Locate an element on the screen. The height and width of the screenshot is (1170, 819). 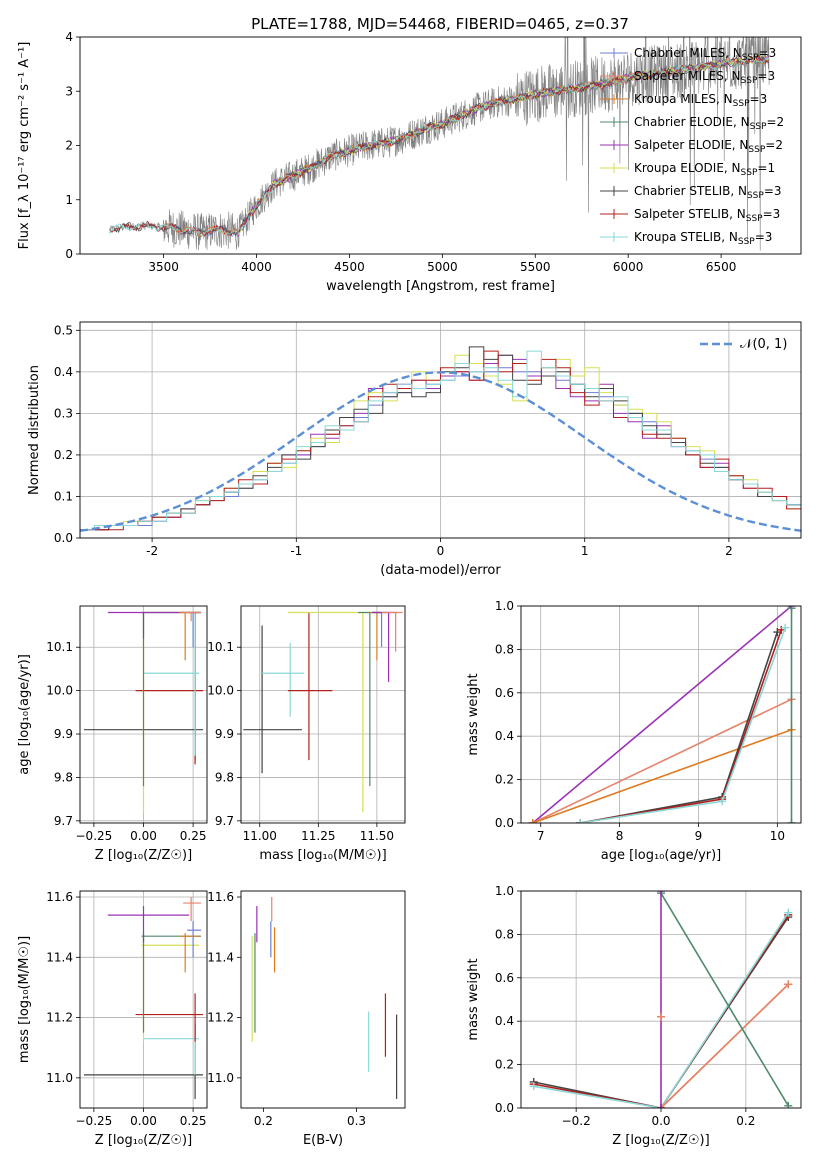
x-tick-label: -2 is located at coordinates (152, 551).